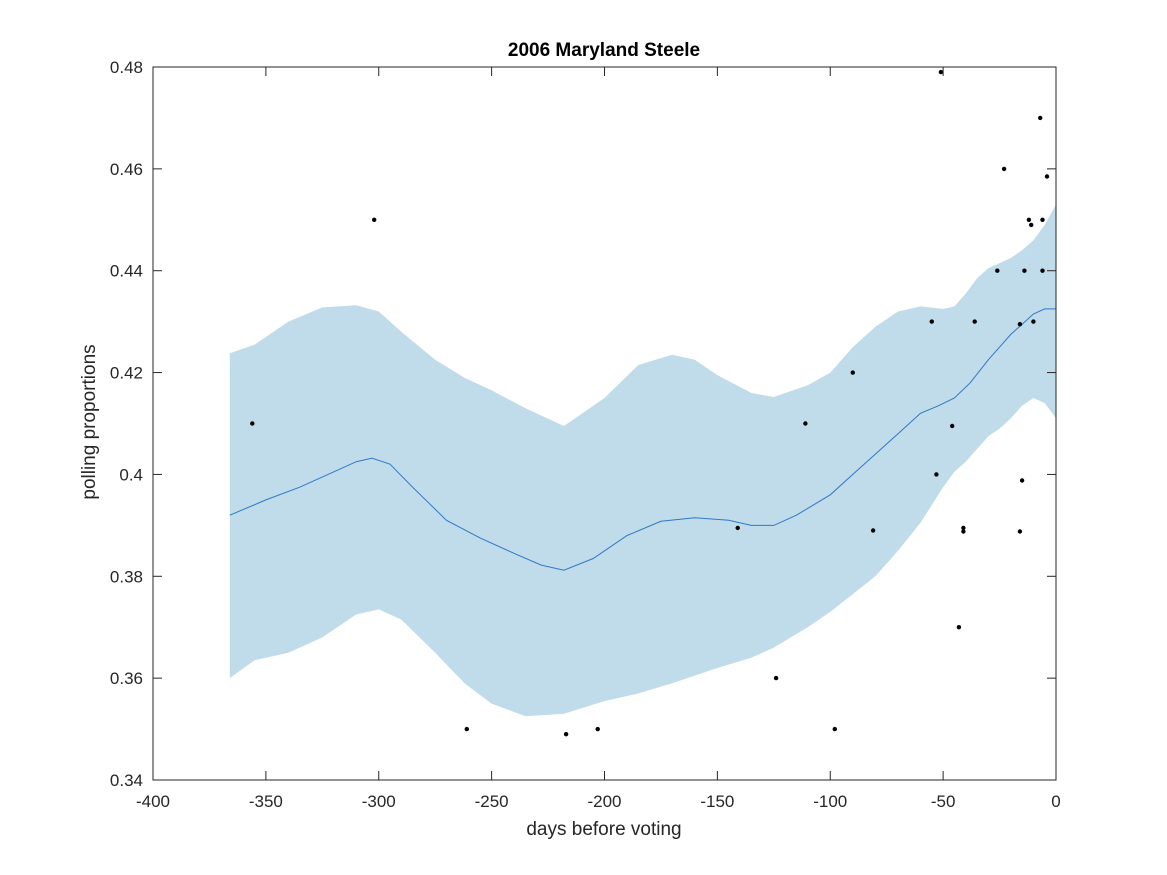  I want to click on y-tick-label: 0.42, so click(126, 373).